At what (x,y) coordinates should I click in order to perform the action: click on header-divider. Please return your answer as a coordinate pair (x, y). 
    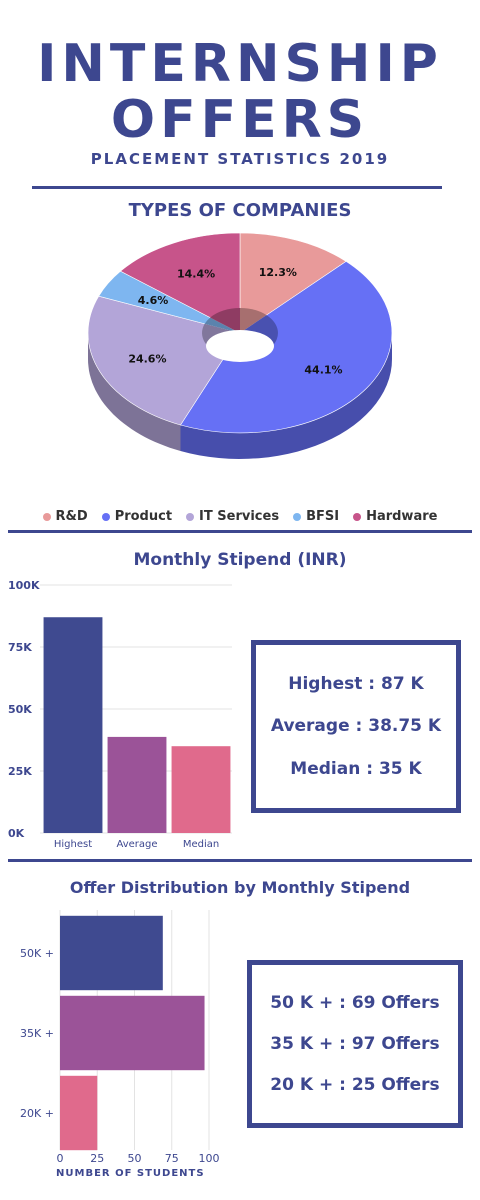
    Looking at the image, I should click on (237, 187).